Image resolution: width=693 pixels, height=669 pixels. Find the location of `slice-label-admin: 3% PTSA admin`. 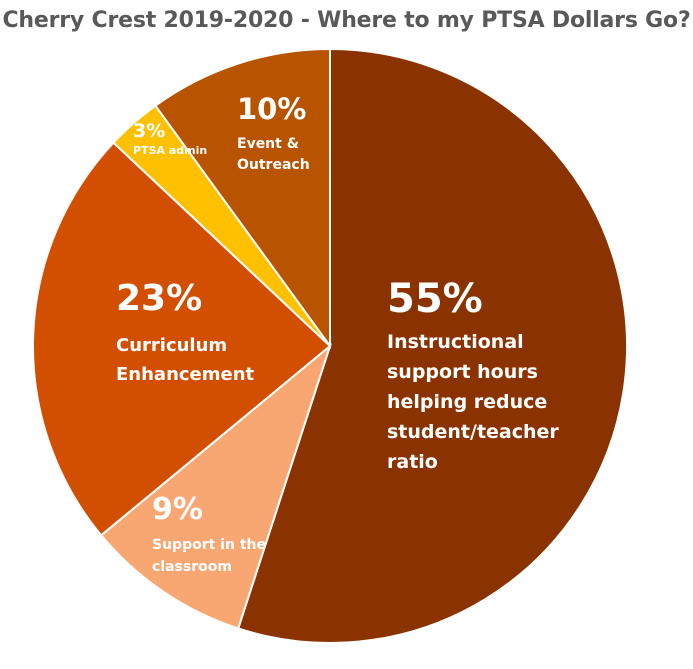

slice-label-admin: 3% PTSA admin is located at coordinates (170, 139).